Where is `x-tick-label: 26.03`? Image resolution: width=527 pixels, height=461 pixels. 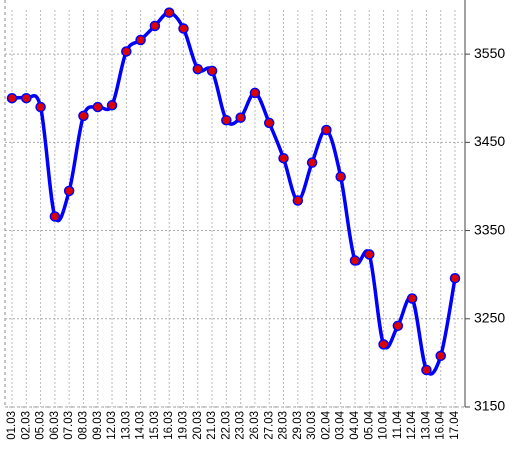
x-tick-label: 26.03 is located at coordinates (255, 425).